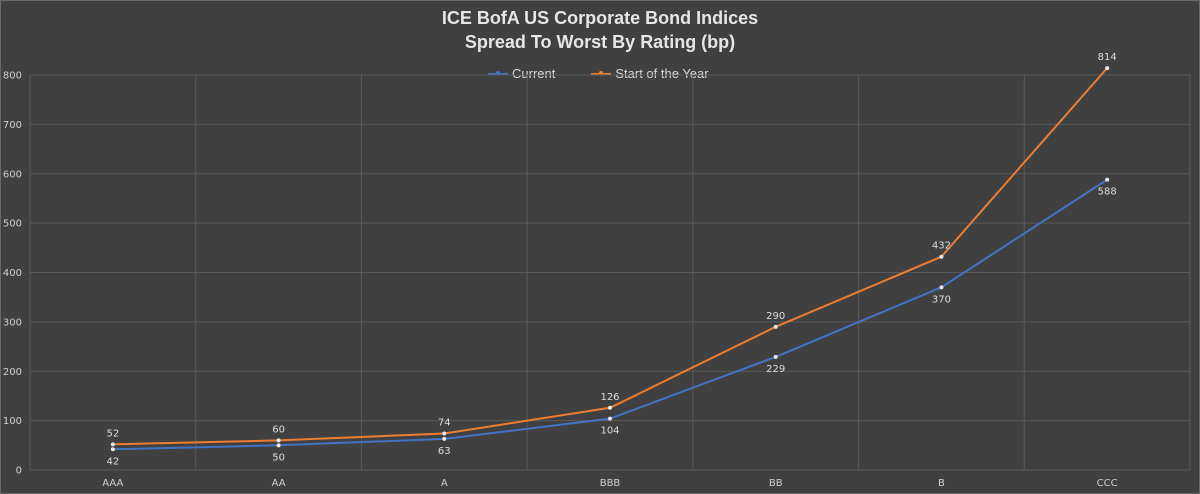  I want to click on x-tick-label: B, so click(941, 483).